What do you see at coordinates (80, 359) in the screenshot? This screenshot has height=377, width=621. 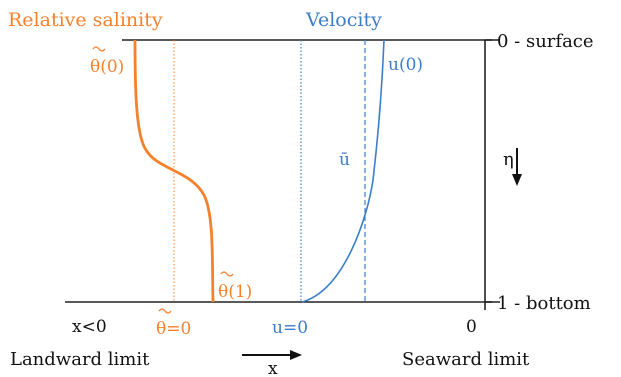 I see `landward-caption: Landward limit` at bounding box center [80, 359].